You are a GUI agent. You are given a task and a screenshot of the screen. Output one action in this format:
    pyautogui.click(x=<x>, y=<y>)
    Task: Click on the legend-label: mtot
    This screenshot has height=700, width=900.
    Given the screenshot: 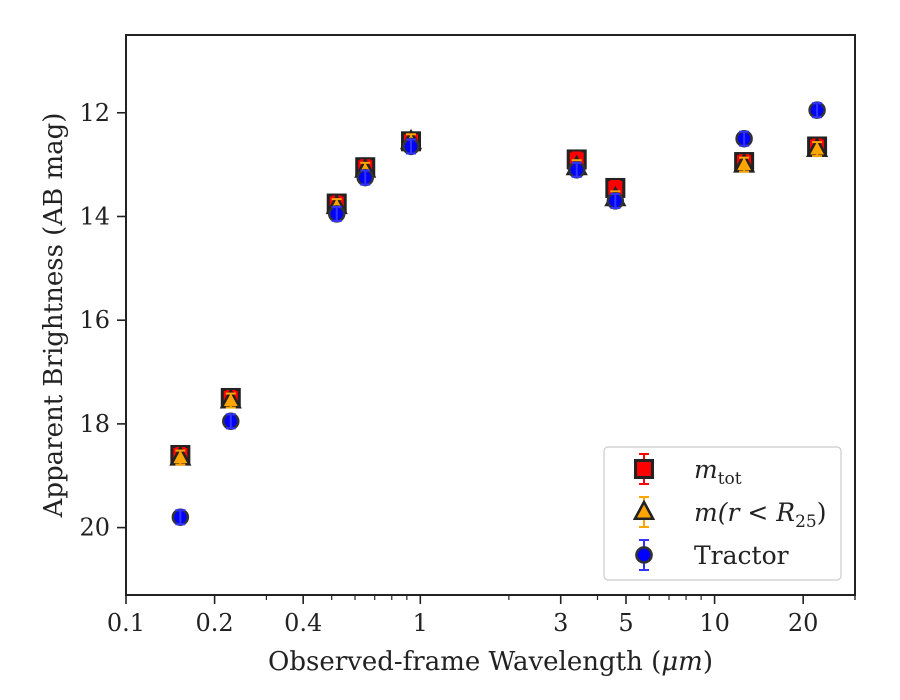 What is the action you would take?
    pyautogui.click(x=718, y=472)
    